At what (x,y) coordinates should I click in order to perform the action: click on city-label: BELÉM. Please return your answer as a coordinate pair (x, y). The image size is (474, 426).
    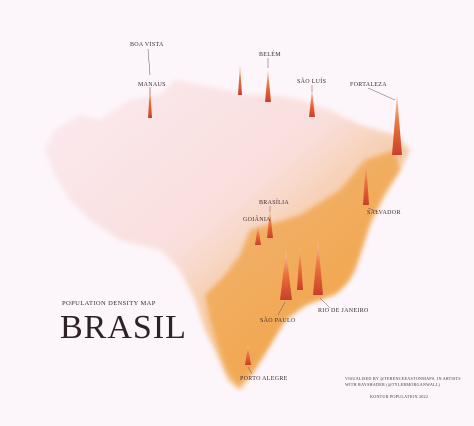
    Looking at the image, I should click on (270, 54).